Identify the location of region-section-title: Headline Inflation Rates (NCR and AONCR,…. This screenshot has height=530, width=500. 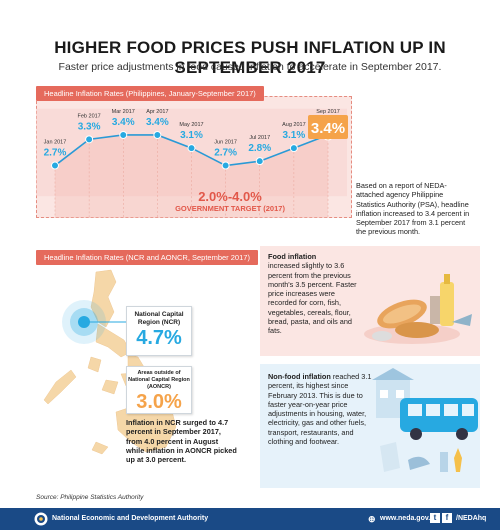
(147, 257).